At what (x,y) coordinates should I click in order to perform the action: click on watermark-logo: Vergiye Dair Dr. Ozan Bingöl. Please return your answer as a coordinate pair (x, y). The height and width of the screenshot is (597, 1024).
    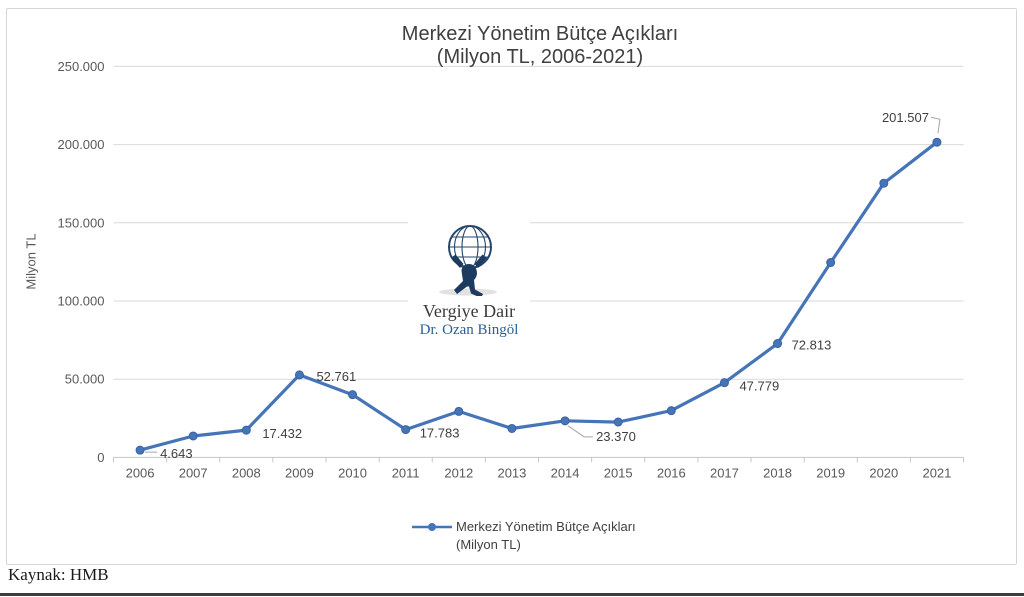
    Looking at the image, I should click on (469, 279).